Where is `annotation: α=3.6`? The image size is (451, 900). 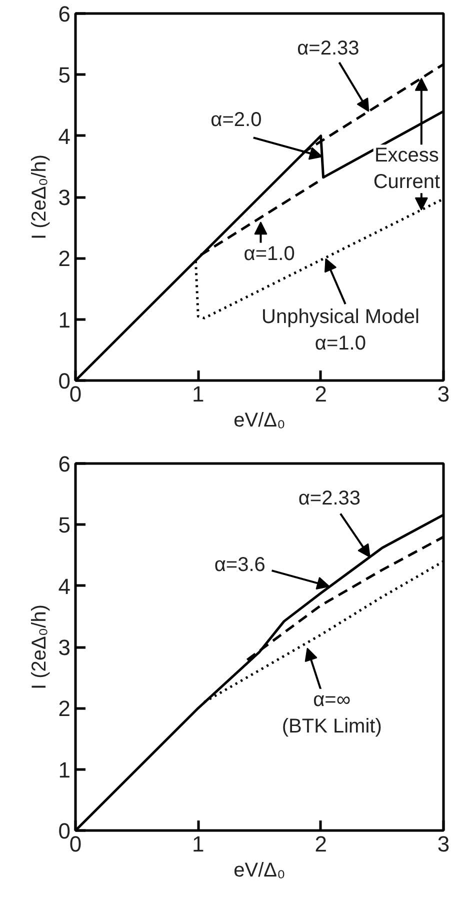 annotation: α=3.6 is located at coordinates (240, 565).